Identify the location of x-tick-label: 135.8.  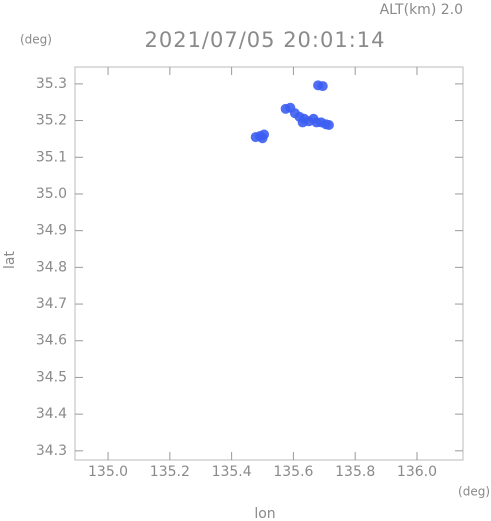
(355, 472).